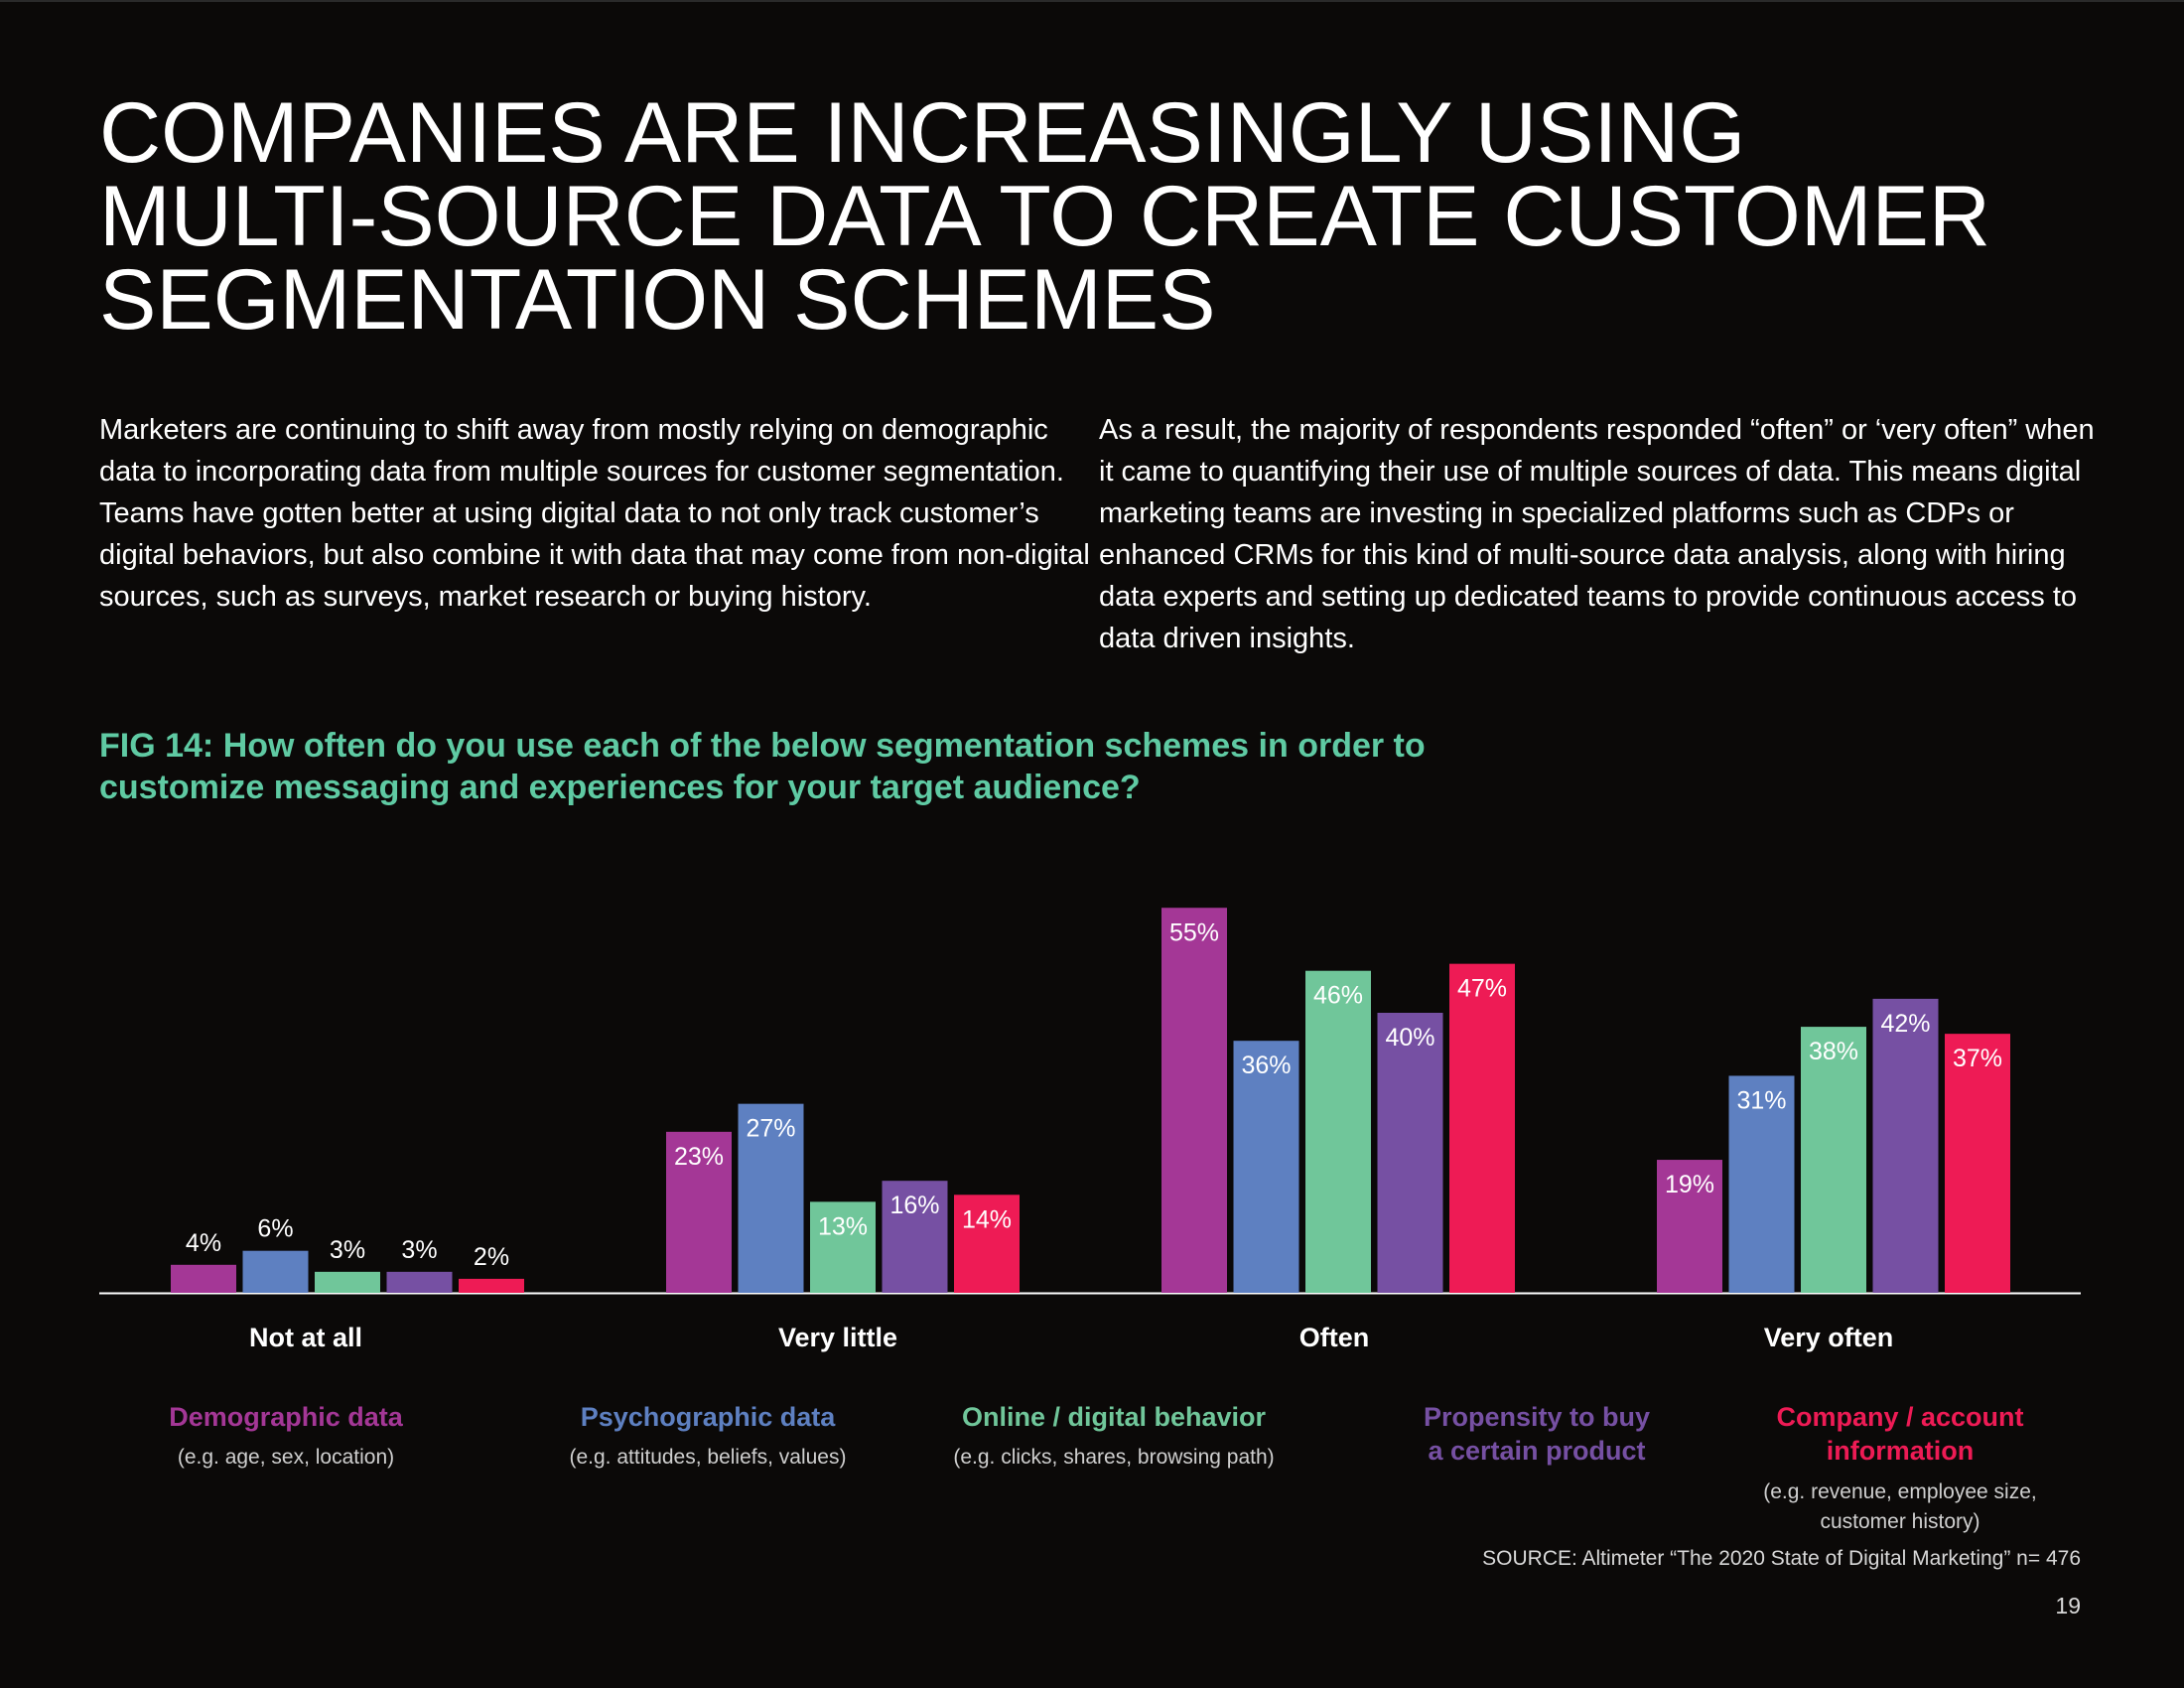 The image size is (2184, 1688). What do you see at coordinates (1114, 1417) in the screenshot?
I see `legend-name-online-behavior: Online / digital behavior` at bounding box center [1114, 1417].